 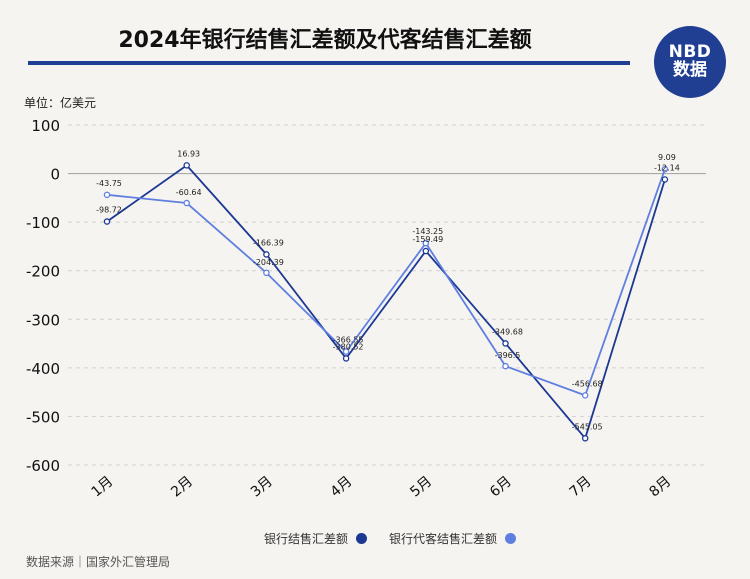 I want to click on data-label-series1: 16.93, so click(x=188, y=153).